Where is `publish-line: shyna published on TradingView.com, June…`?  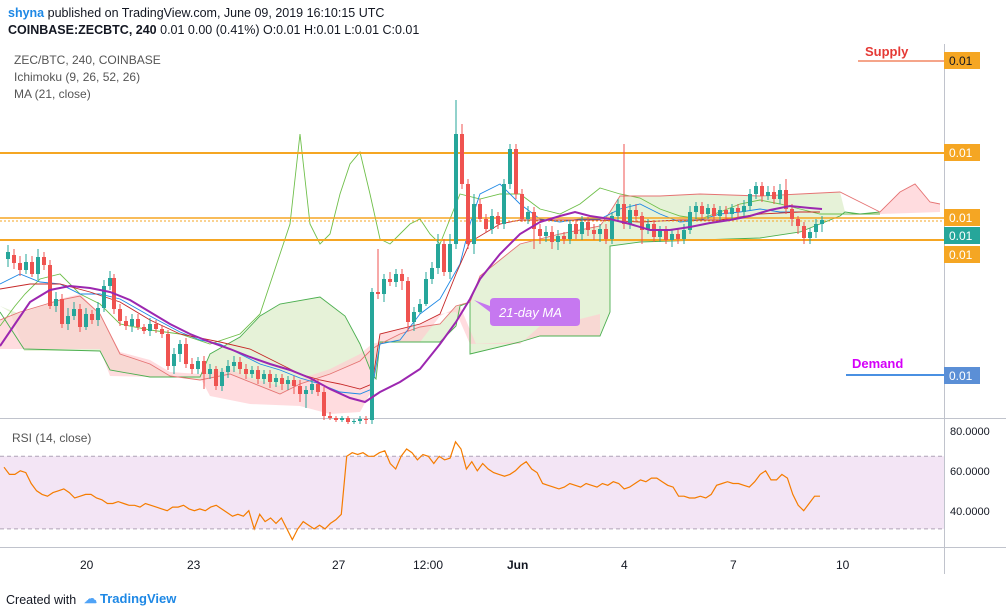
publish-line: shyna published on TradingView.com, June… is located at coordinates (196, 13).